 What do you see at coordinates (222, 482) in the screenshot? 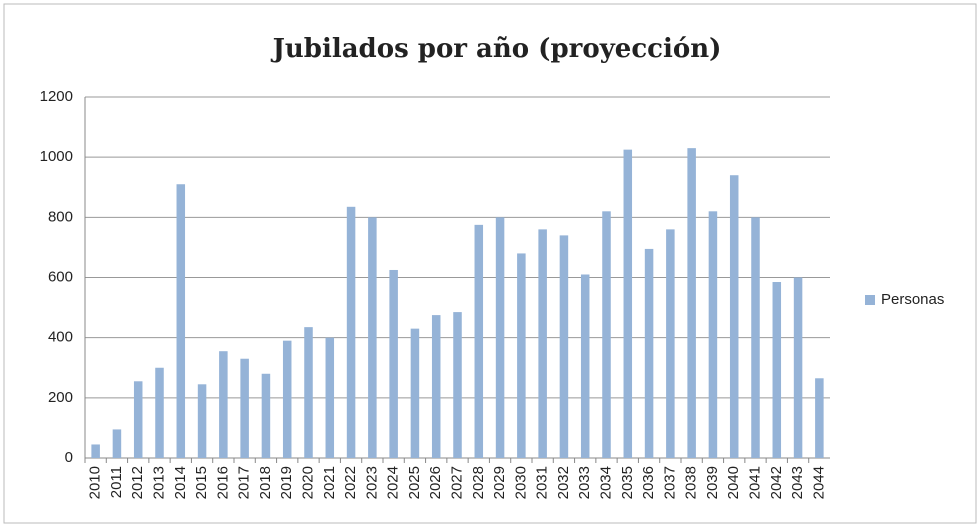
I see `x-tick-label: 2016` at bounding box center [222, 482].